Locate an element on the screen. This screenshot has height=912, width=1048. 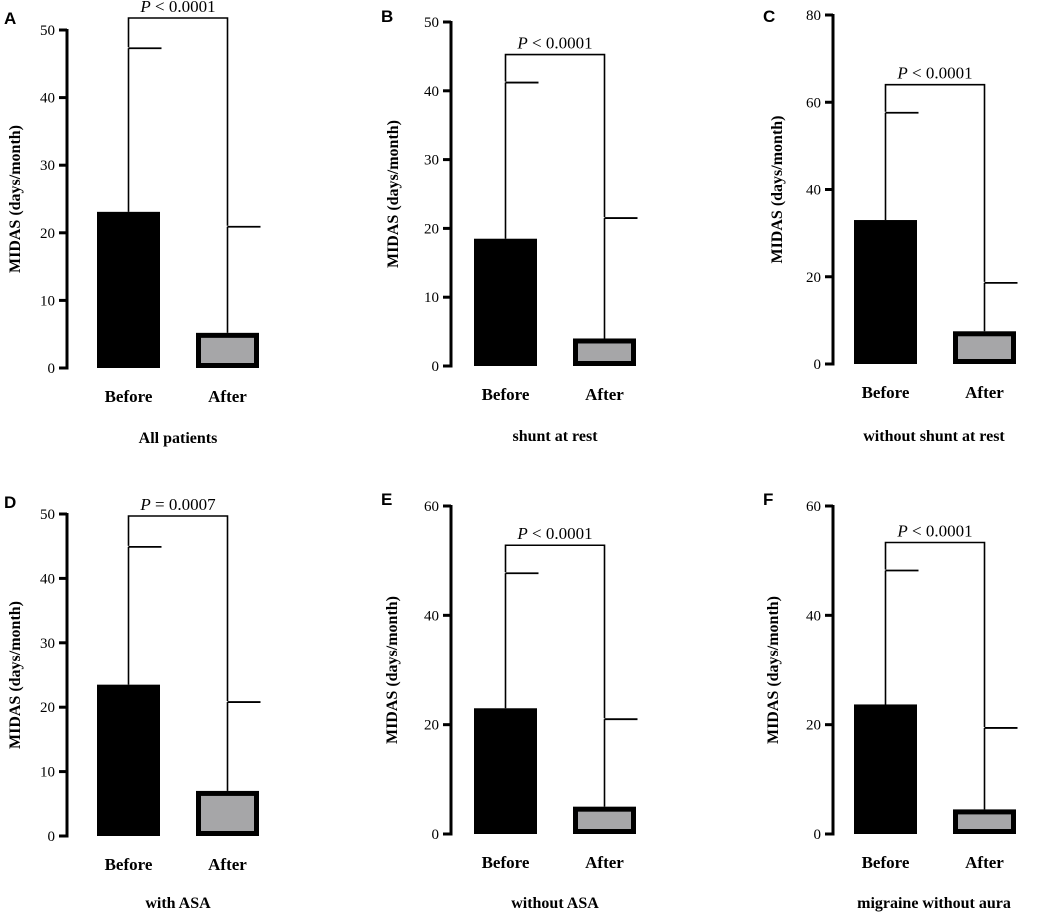
panel-subtitle: without shunt at rest is located at coordinates (934, 436).